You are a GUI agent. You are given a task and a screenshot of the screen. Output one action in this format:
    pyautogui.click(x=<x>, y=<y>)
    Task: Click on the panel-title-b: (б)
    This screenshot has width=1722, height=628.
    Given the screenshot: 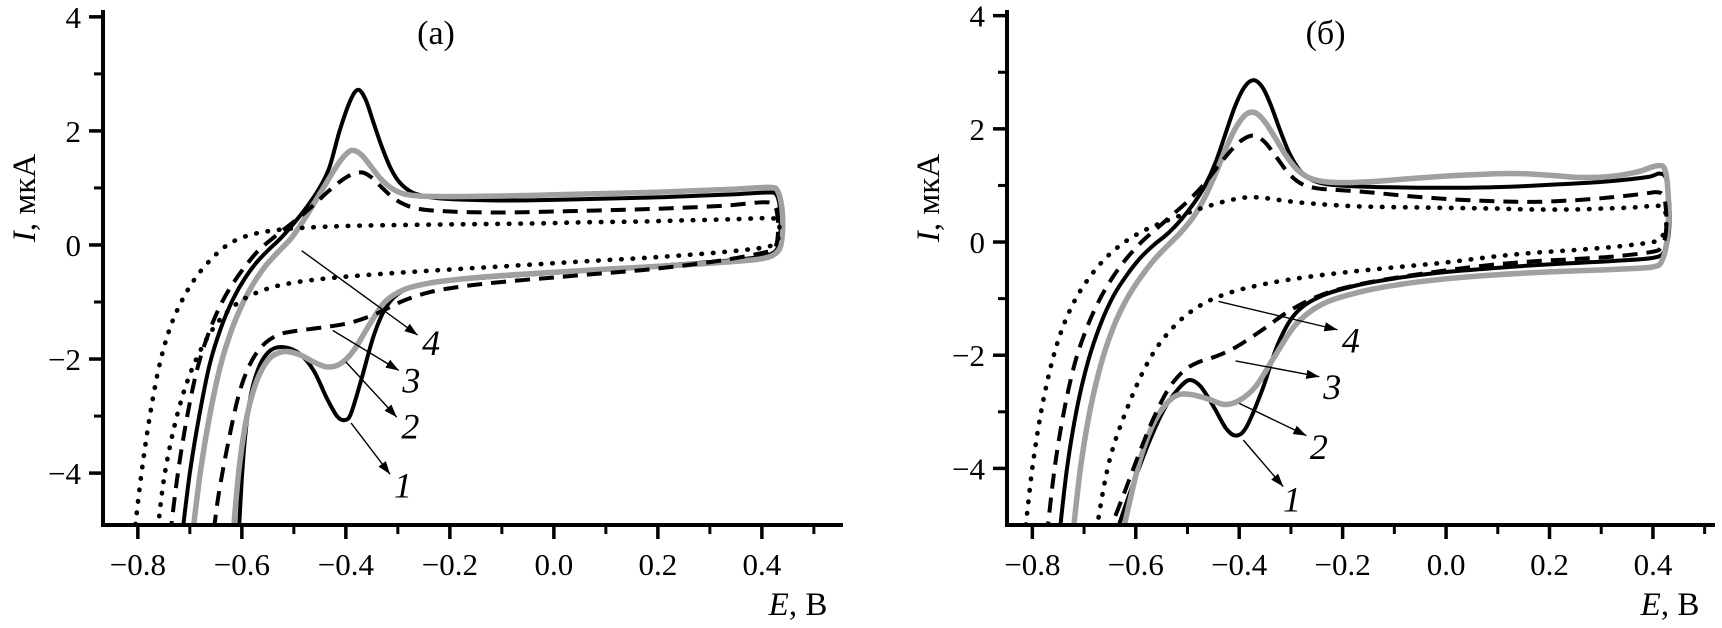 What is the action you would take?
    pyautogui.click(x=1326, y=33)
    